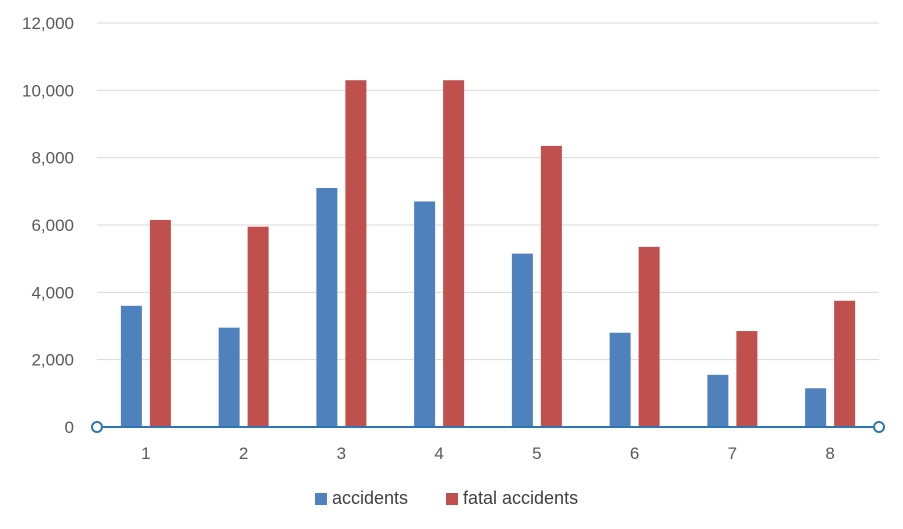 Image resolution: width=903 pixels, height=529 pixels. I want to click on y-tick-label: 0, so click(69, 427).